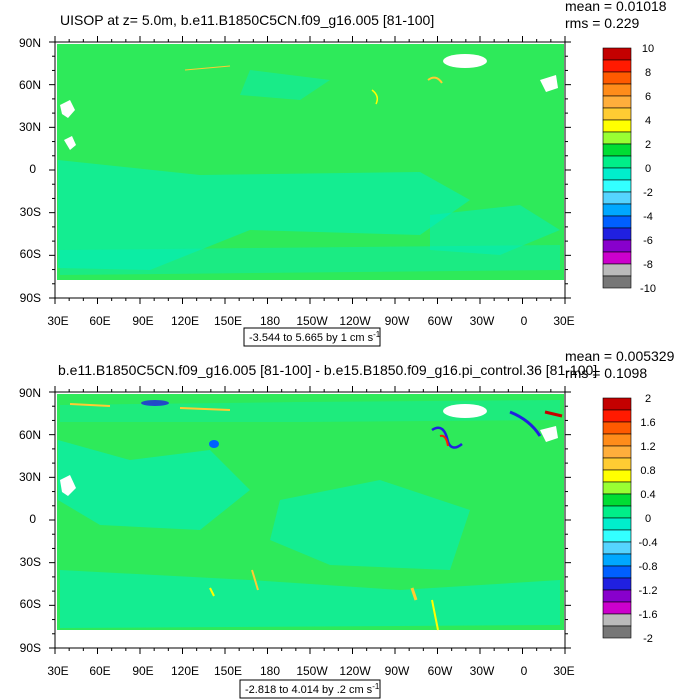 The width and height of the screenshot is (700, 700). What do you see at coordinates (142, 321) in the screenshot?
I see `x-tick-label: 90E` at bounding box center [142, 321].